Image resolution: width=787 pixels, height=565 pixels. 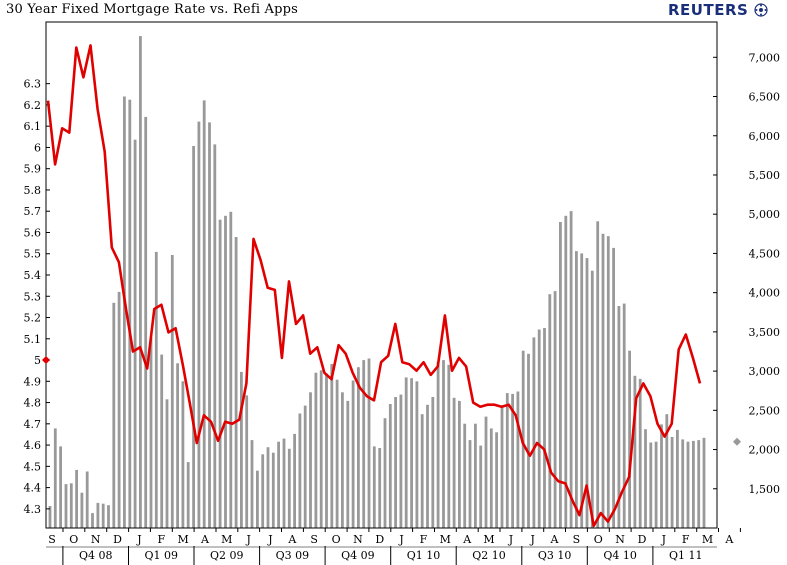 What do you see at coordinates (33, 233) in the screenshot?
I see `left-tick-label: 5.6` at bounding box center [33, 233].